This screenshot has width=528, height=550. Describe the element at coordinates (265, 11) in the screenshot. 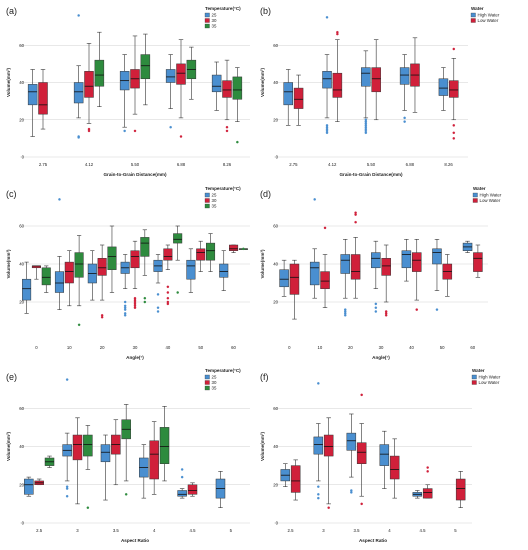

I see `panel-label: (b)` at that location.